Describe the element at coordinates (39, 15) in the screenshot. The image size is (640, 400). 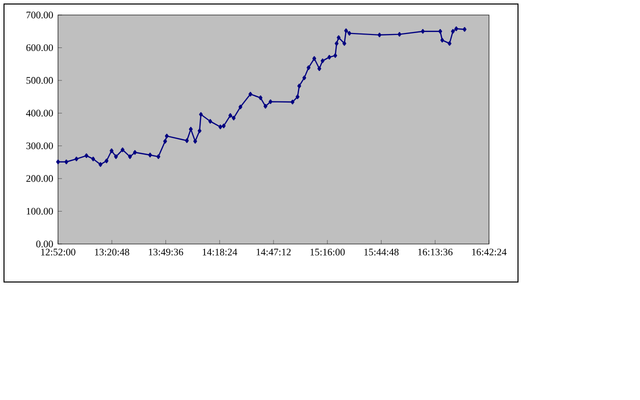
I see `y-tick-label: 700.00` at that location.